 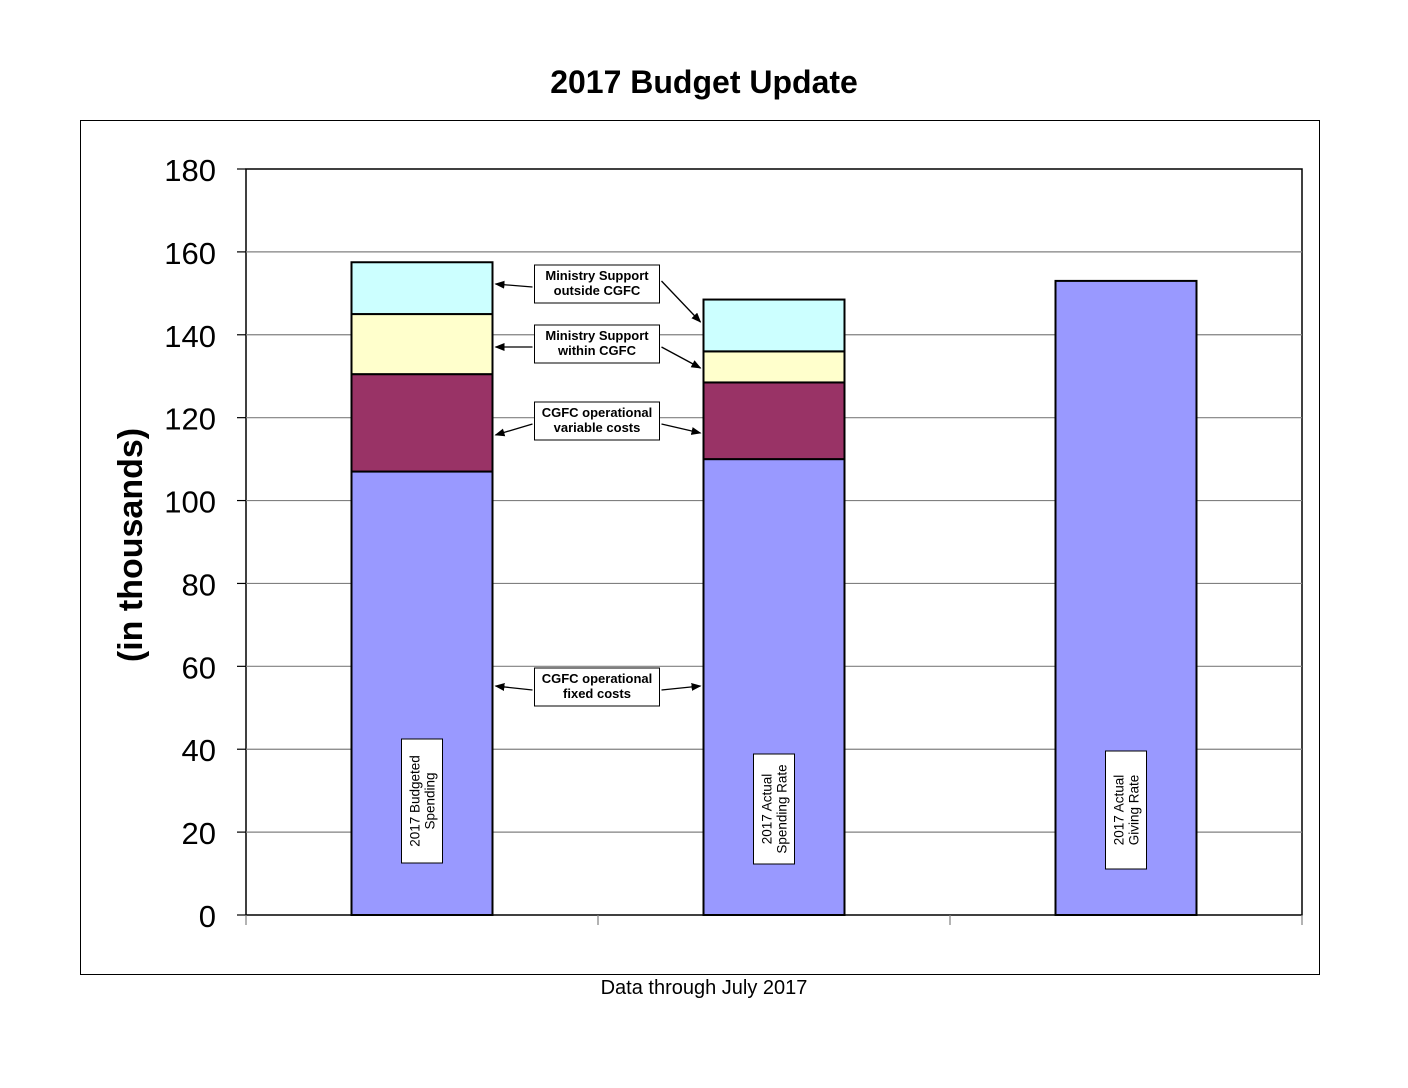 I want to click on y-tick-label: 120, so click(x=190, y=419).